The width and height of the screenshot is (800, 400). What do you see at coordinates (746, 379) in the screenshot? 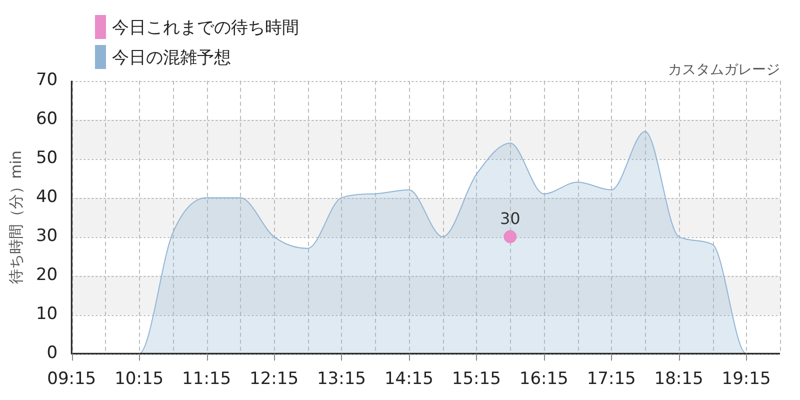
I see `x-tick-label: 19:15` at bounding box center [746, 379].